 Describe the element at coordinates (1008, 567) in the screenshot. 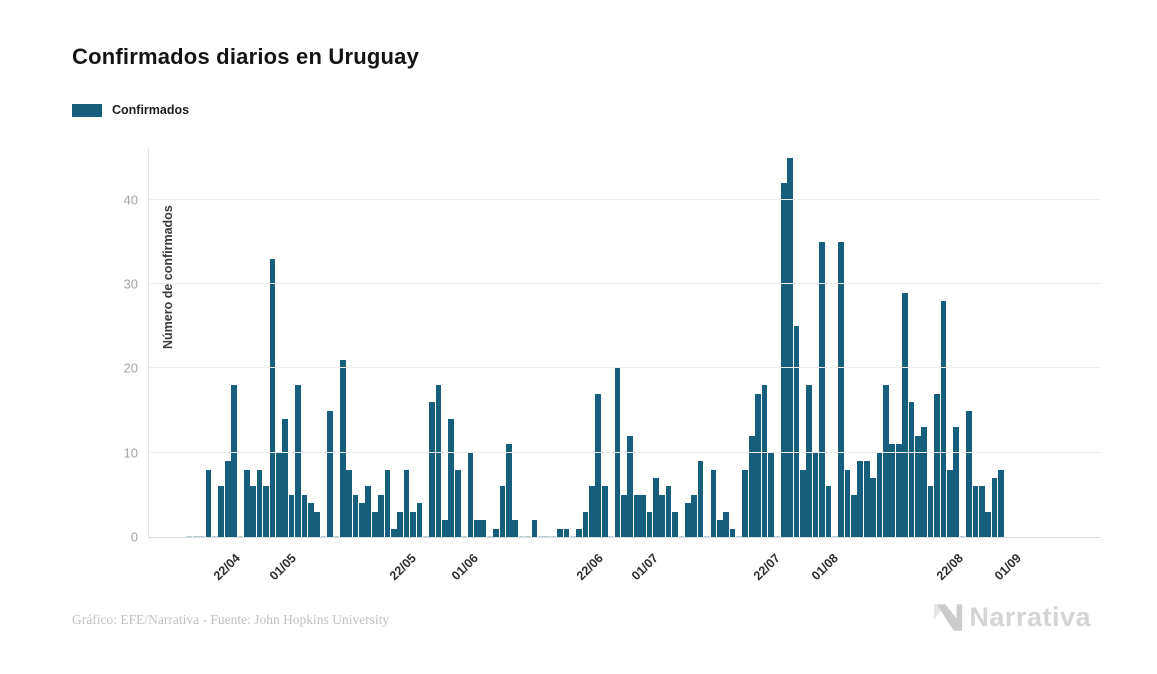

I see `x-tick-label: 01/09` at that location.